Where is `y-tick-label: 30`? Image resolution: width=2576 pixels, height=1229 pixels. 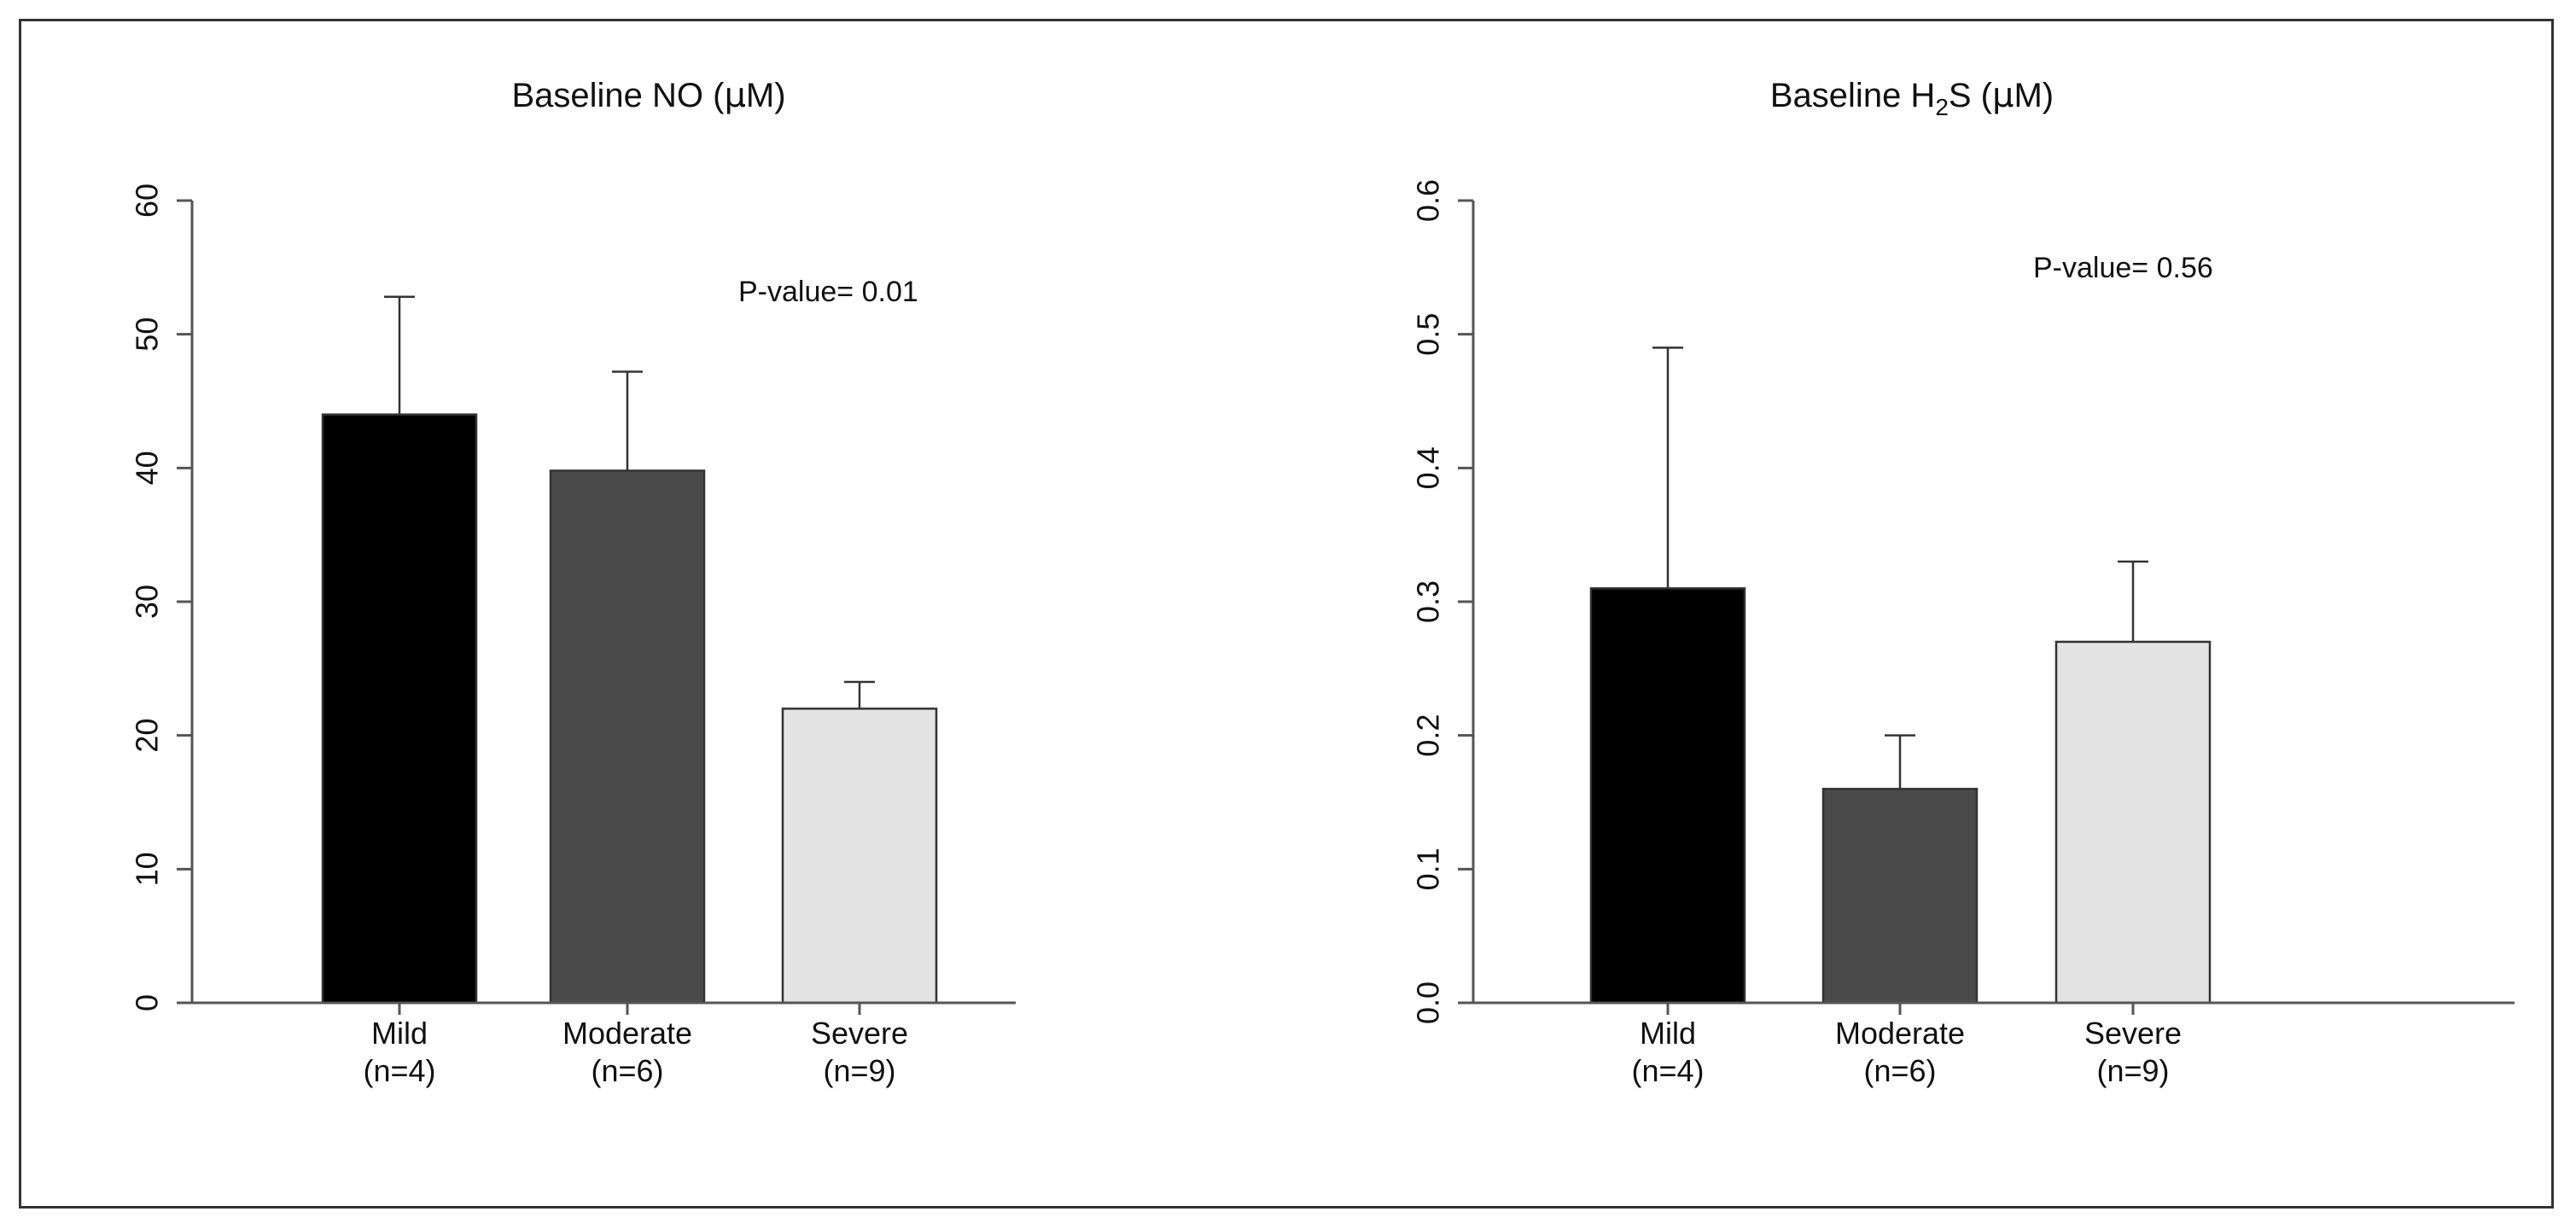
y-tick-label: 30 is located at coordinates (147, 602).